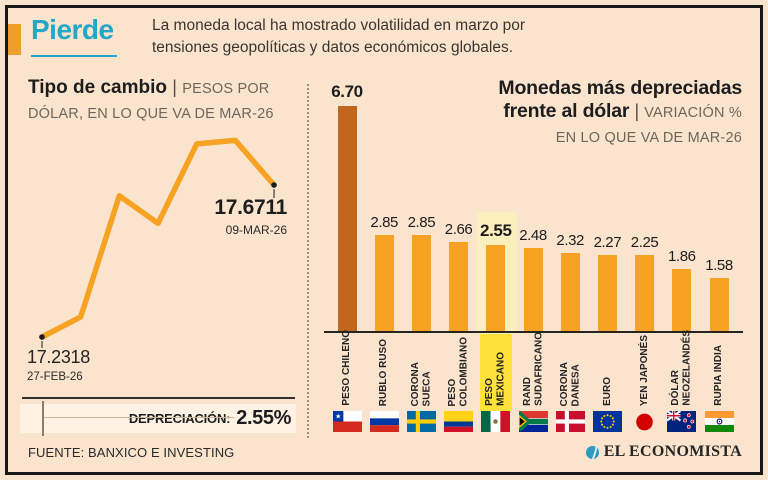 The width and height of the screenshot is (768, 480). Describe the element at coordinates (648, 138) in the screenshot. I see `right-chart-subtitle-line2: EN LO QUE VA DE MAR-26` at that location.